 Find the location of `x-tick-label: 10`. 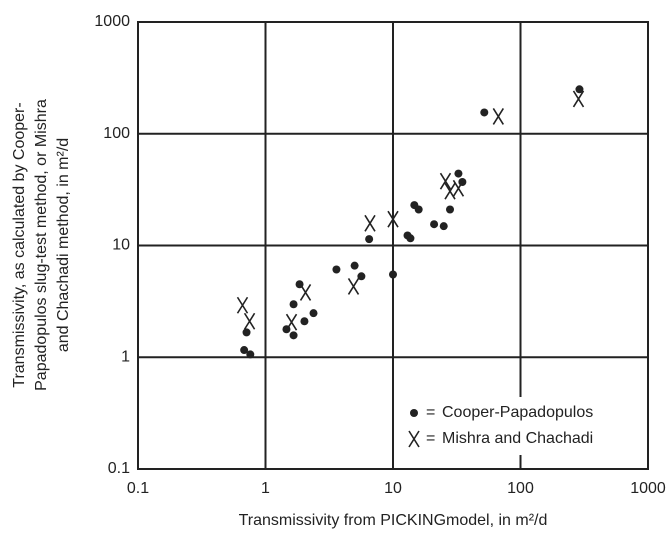

x-tick-label: 10 is located at coordinates (393, 488).